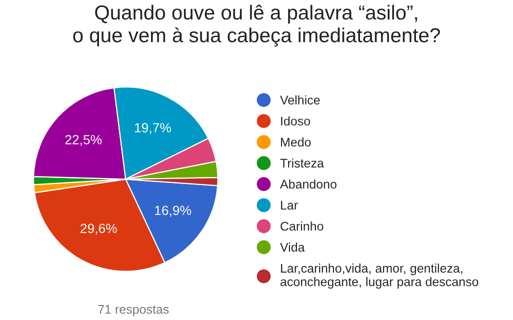  Describe the element at coordinates (256, 25) in the screenshot. I see `chart-title: Quando ouve ou lê a palavra “asilo”, o que vem à sua cabeça imediatamente?` at that location.